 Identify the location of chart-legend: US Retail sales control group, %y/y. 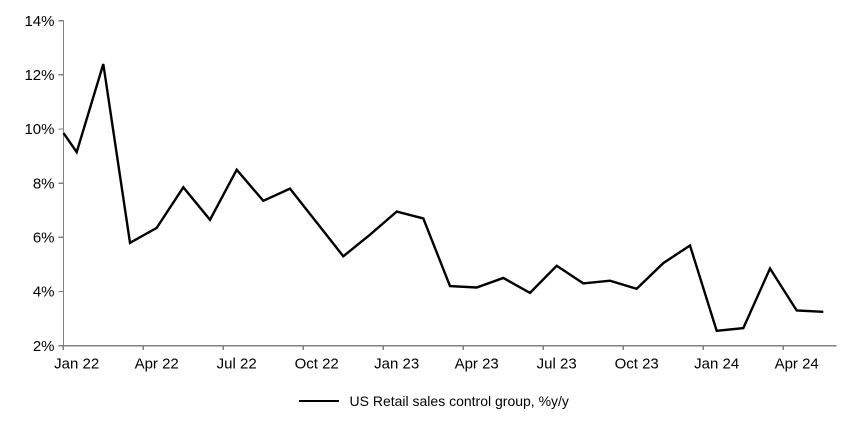
(430, 401).